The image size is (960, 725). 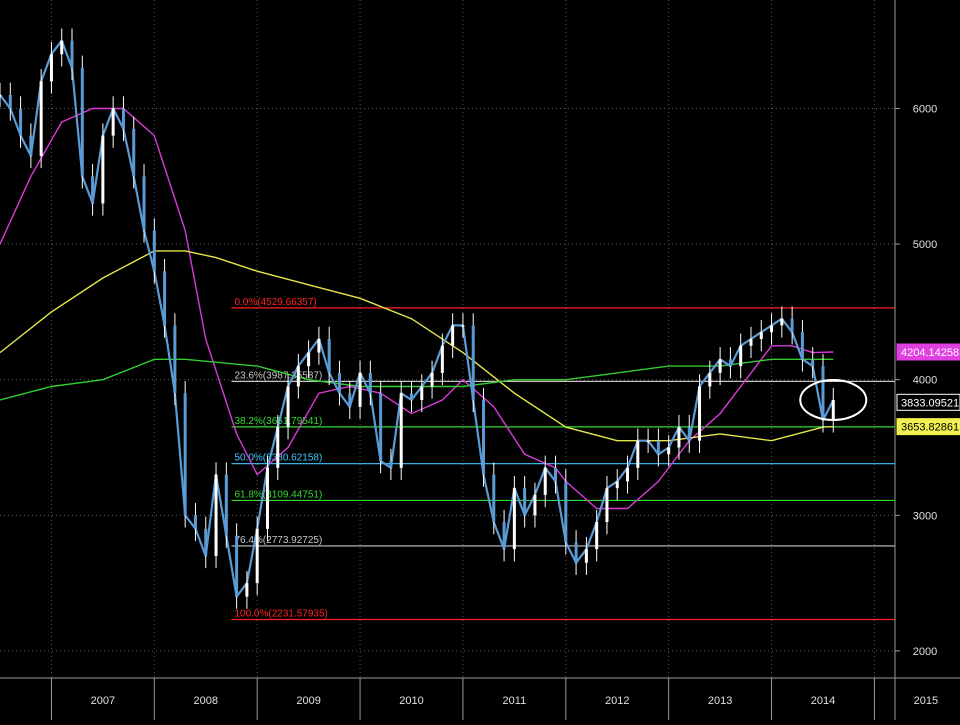 I want to click on highlight-ellipse, so click(x=833, y=400).